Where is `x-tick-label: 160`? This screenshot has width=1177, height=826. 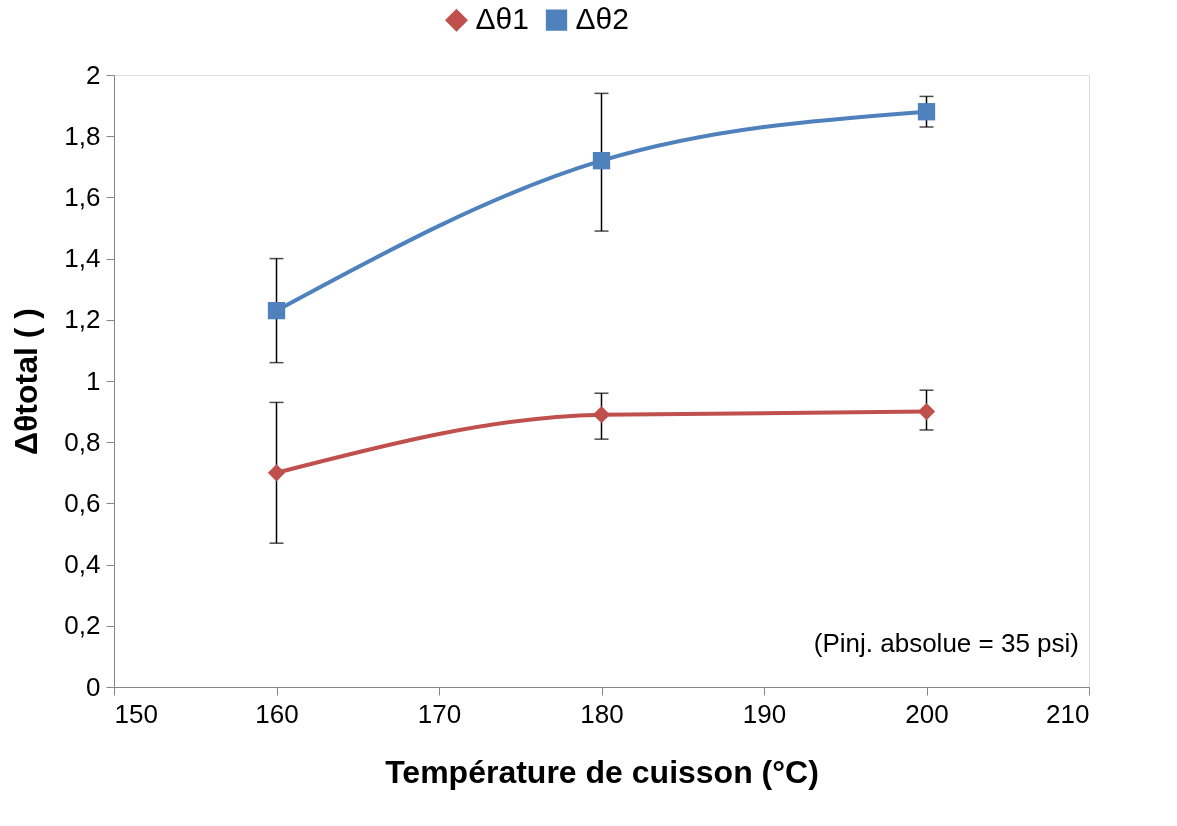 x-tick-label: 160 is located at coordinates (277, 713).